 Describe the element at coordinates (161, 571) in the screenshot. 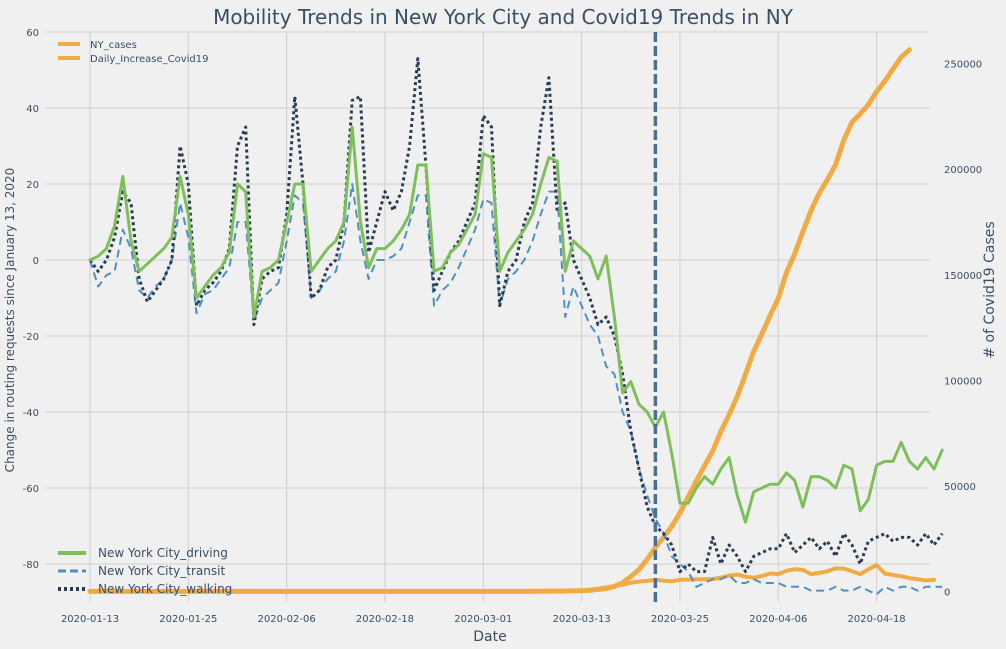

I see `legend-mobility-label: New York City_transit` at that location.